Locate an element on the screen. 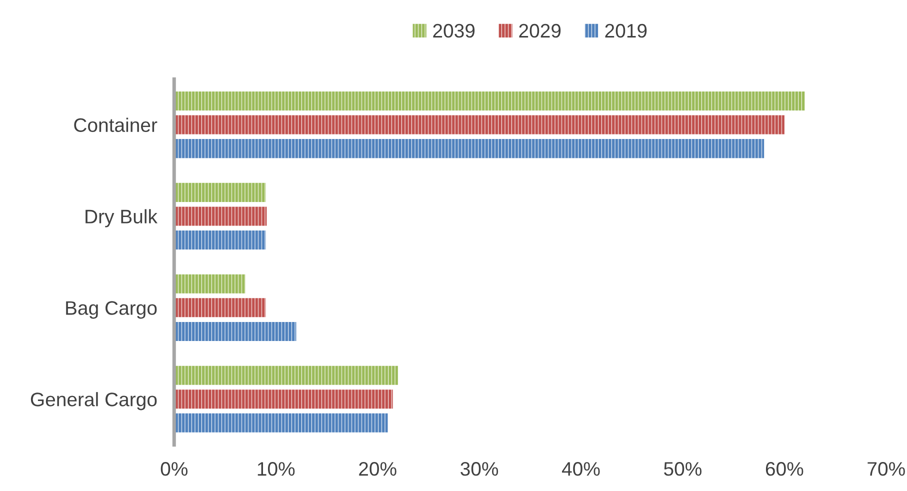 The width and height of the screenshot is (907, 491). x-tick-label: 0% is located at coordinates (174, 469).